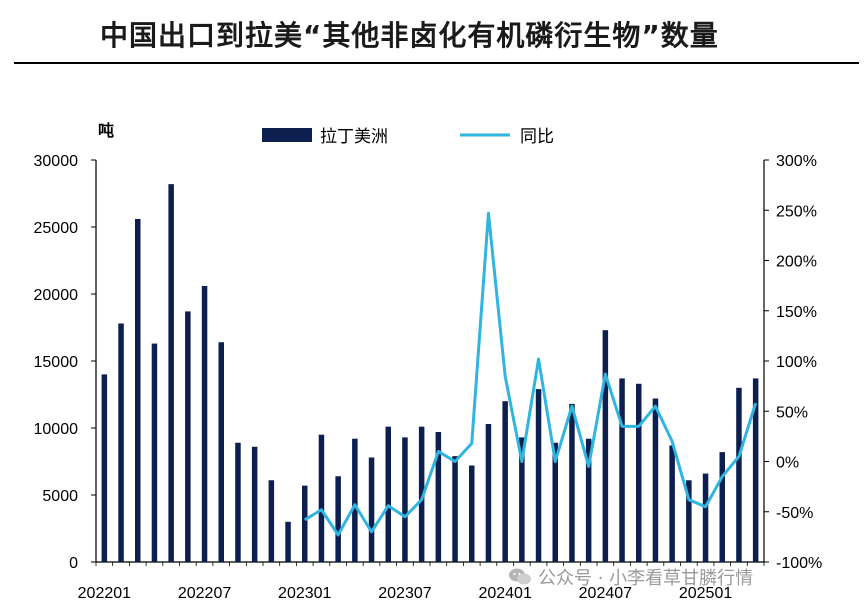  I want to click on wechat-icon, so click(520, 576).